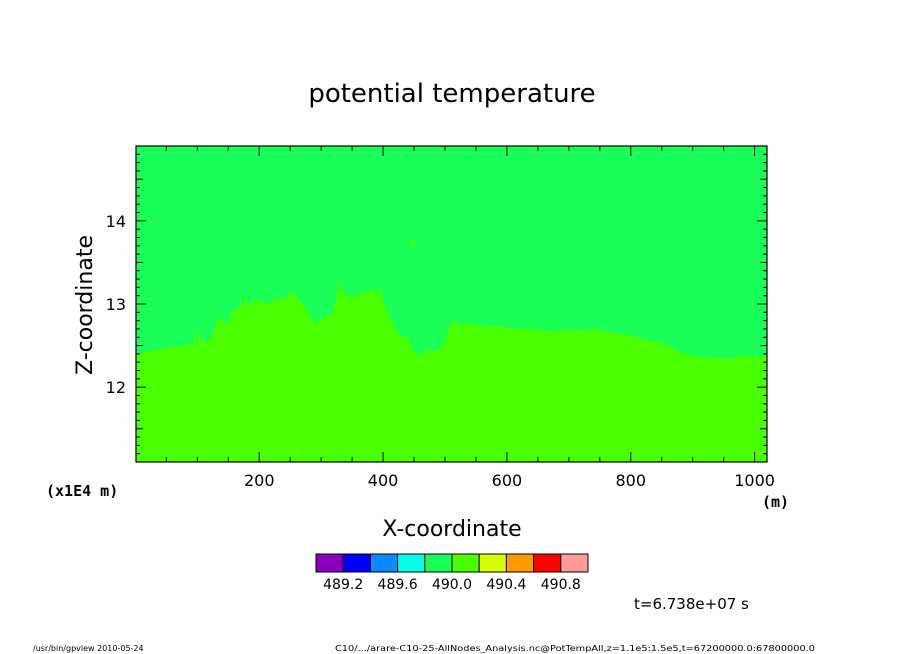 The image size is (904, 654). I want to click on y-tick-label: 13, so click(116, 304).